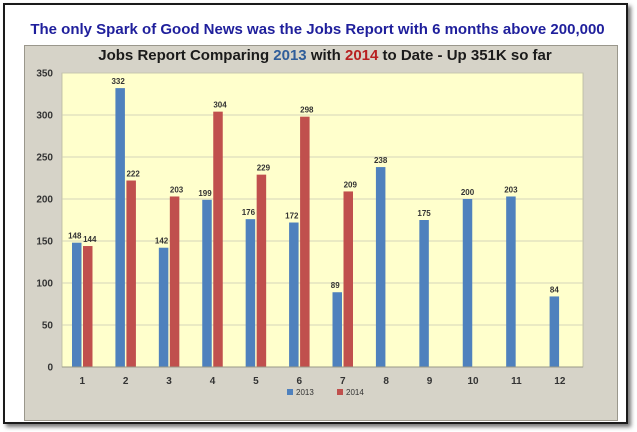 The height and width of the screenshot is (432, 637). I want to click on chart-title-suffix: to Date - Up 351K so far, so click(465, 55).